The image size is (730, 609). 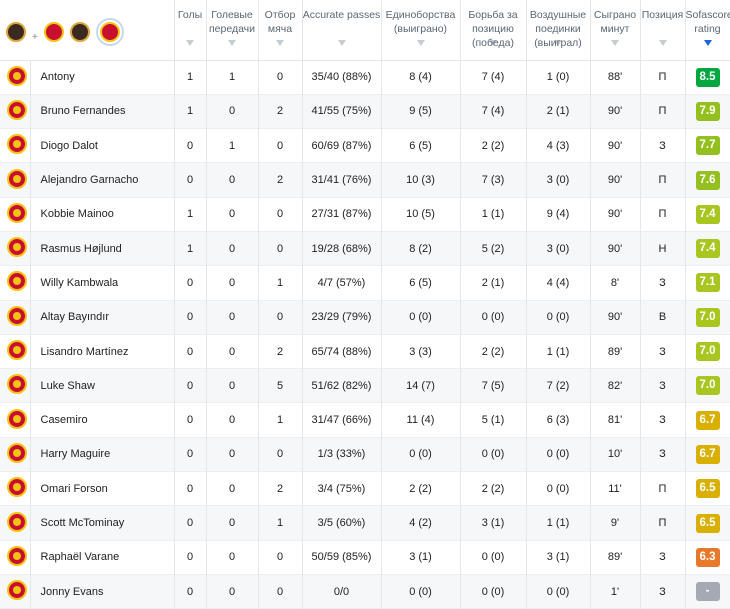 I want to click on player-name: Bruno Fernandes, so click(x=102, y=111).